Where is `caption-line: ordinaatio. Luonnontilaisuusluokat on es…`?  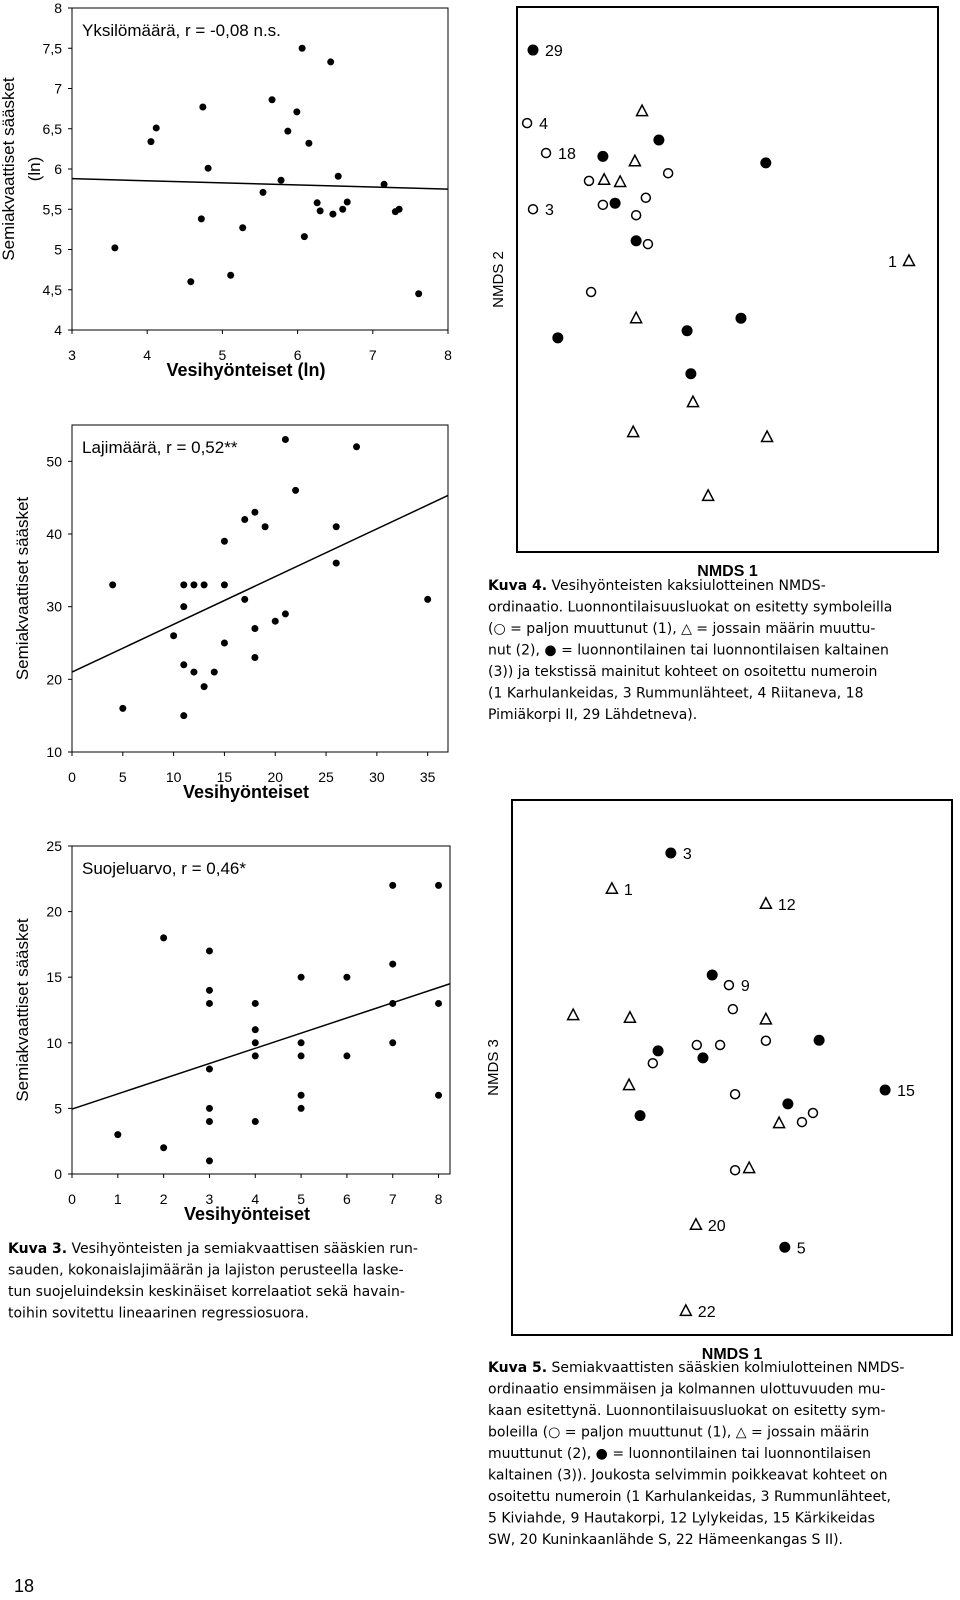
caption-line: ordinaatio. Luonnontilaisuusluokat on es… is located at coordinates (690, 608).